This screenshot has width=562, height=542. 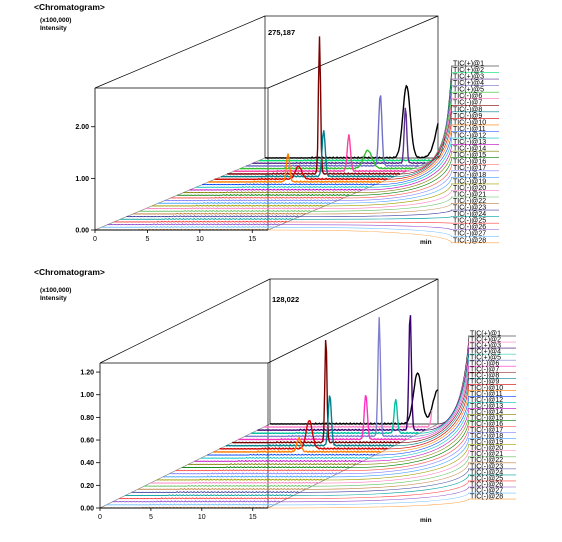 What do you see at coordinates (486, 388) in the screenshot?
I see `legend-entry: TIC(-)@10` at bounding box center [486, 388].